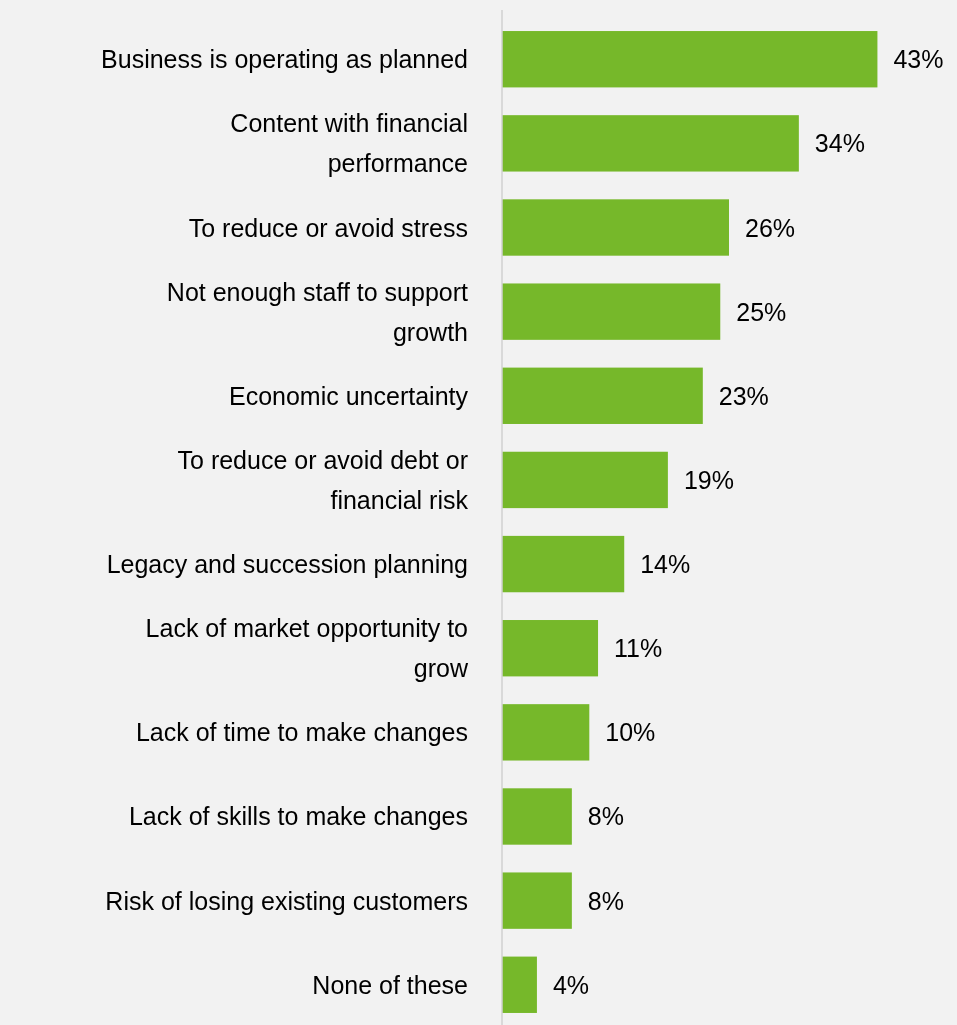  What do you see at coordinates (301, 732) in the screenshot?
I see `y-tick-label: Lack of time to make changes` at bounding box center [301, 732].